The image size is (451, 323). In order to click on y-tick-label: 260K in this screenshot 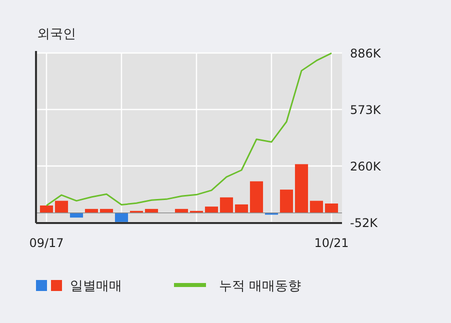, I will do `click(366, 166)`.